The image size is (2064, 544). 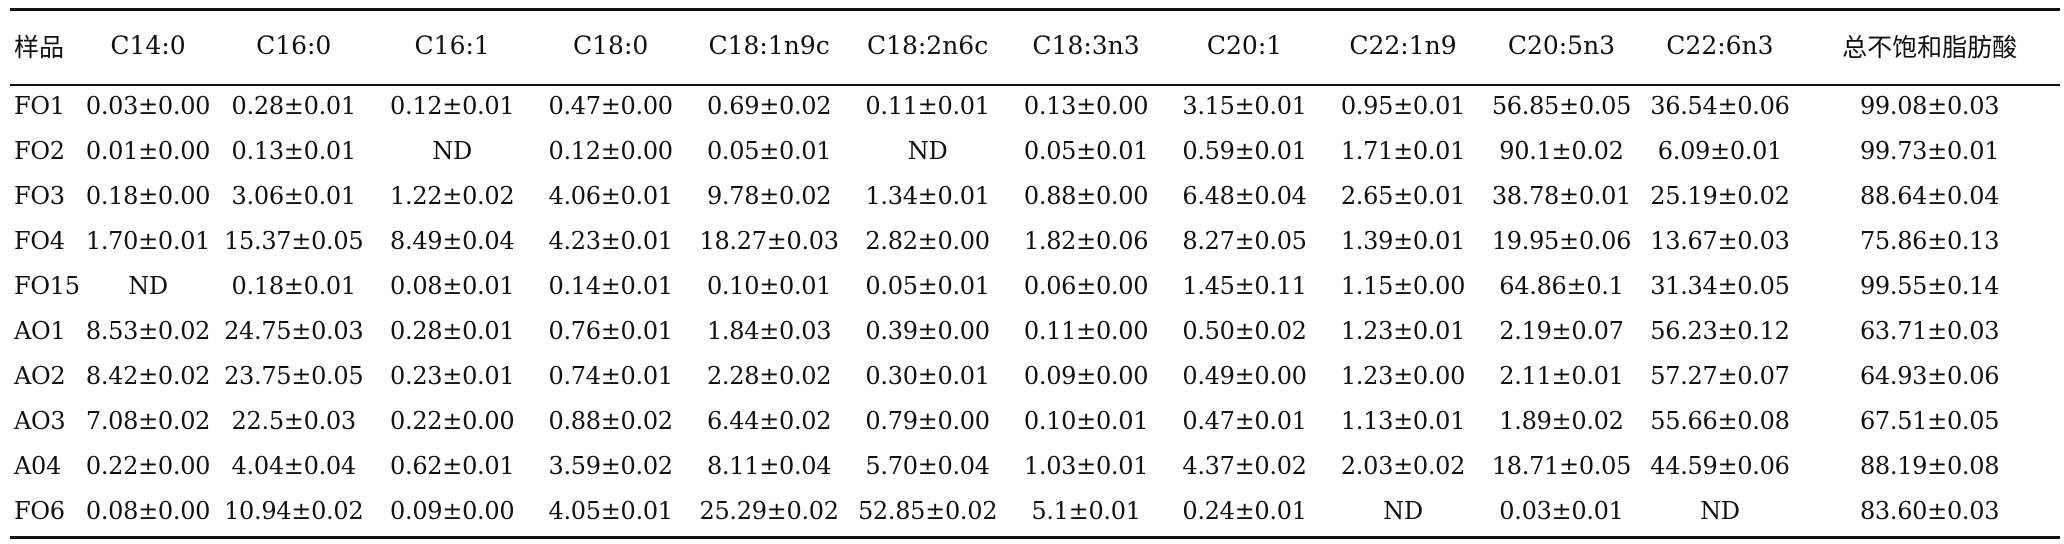 I want to click on header-c22-1n9: C22:1n9, so click(x=1403, y=45).